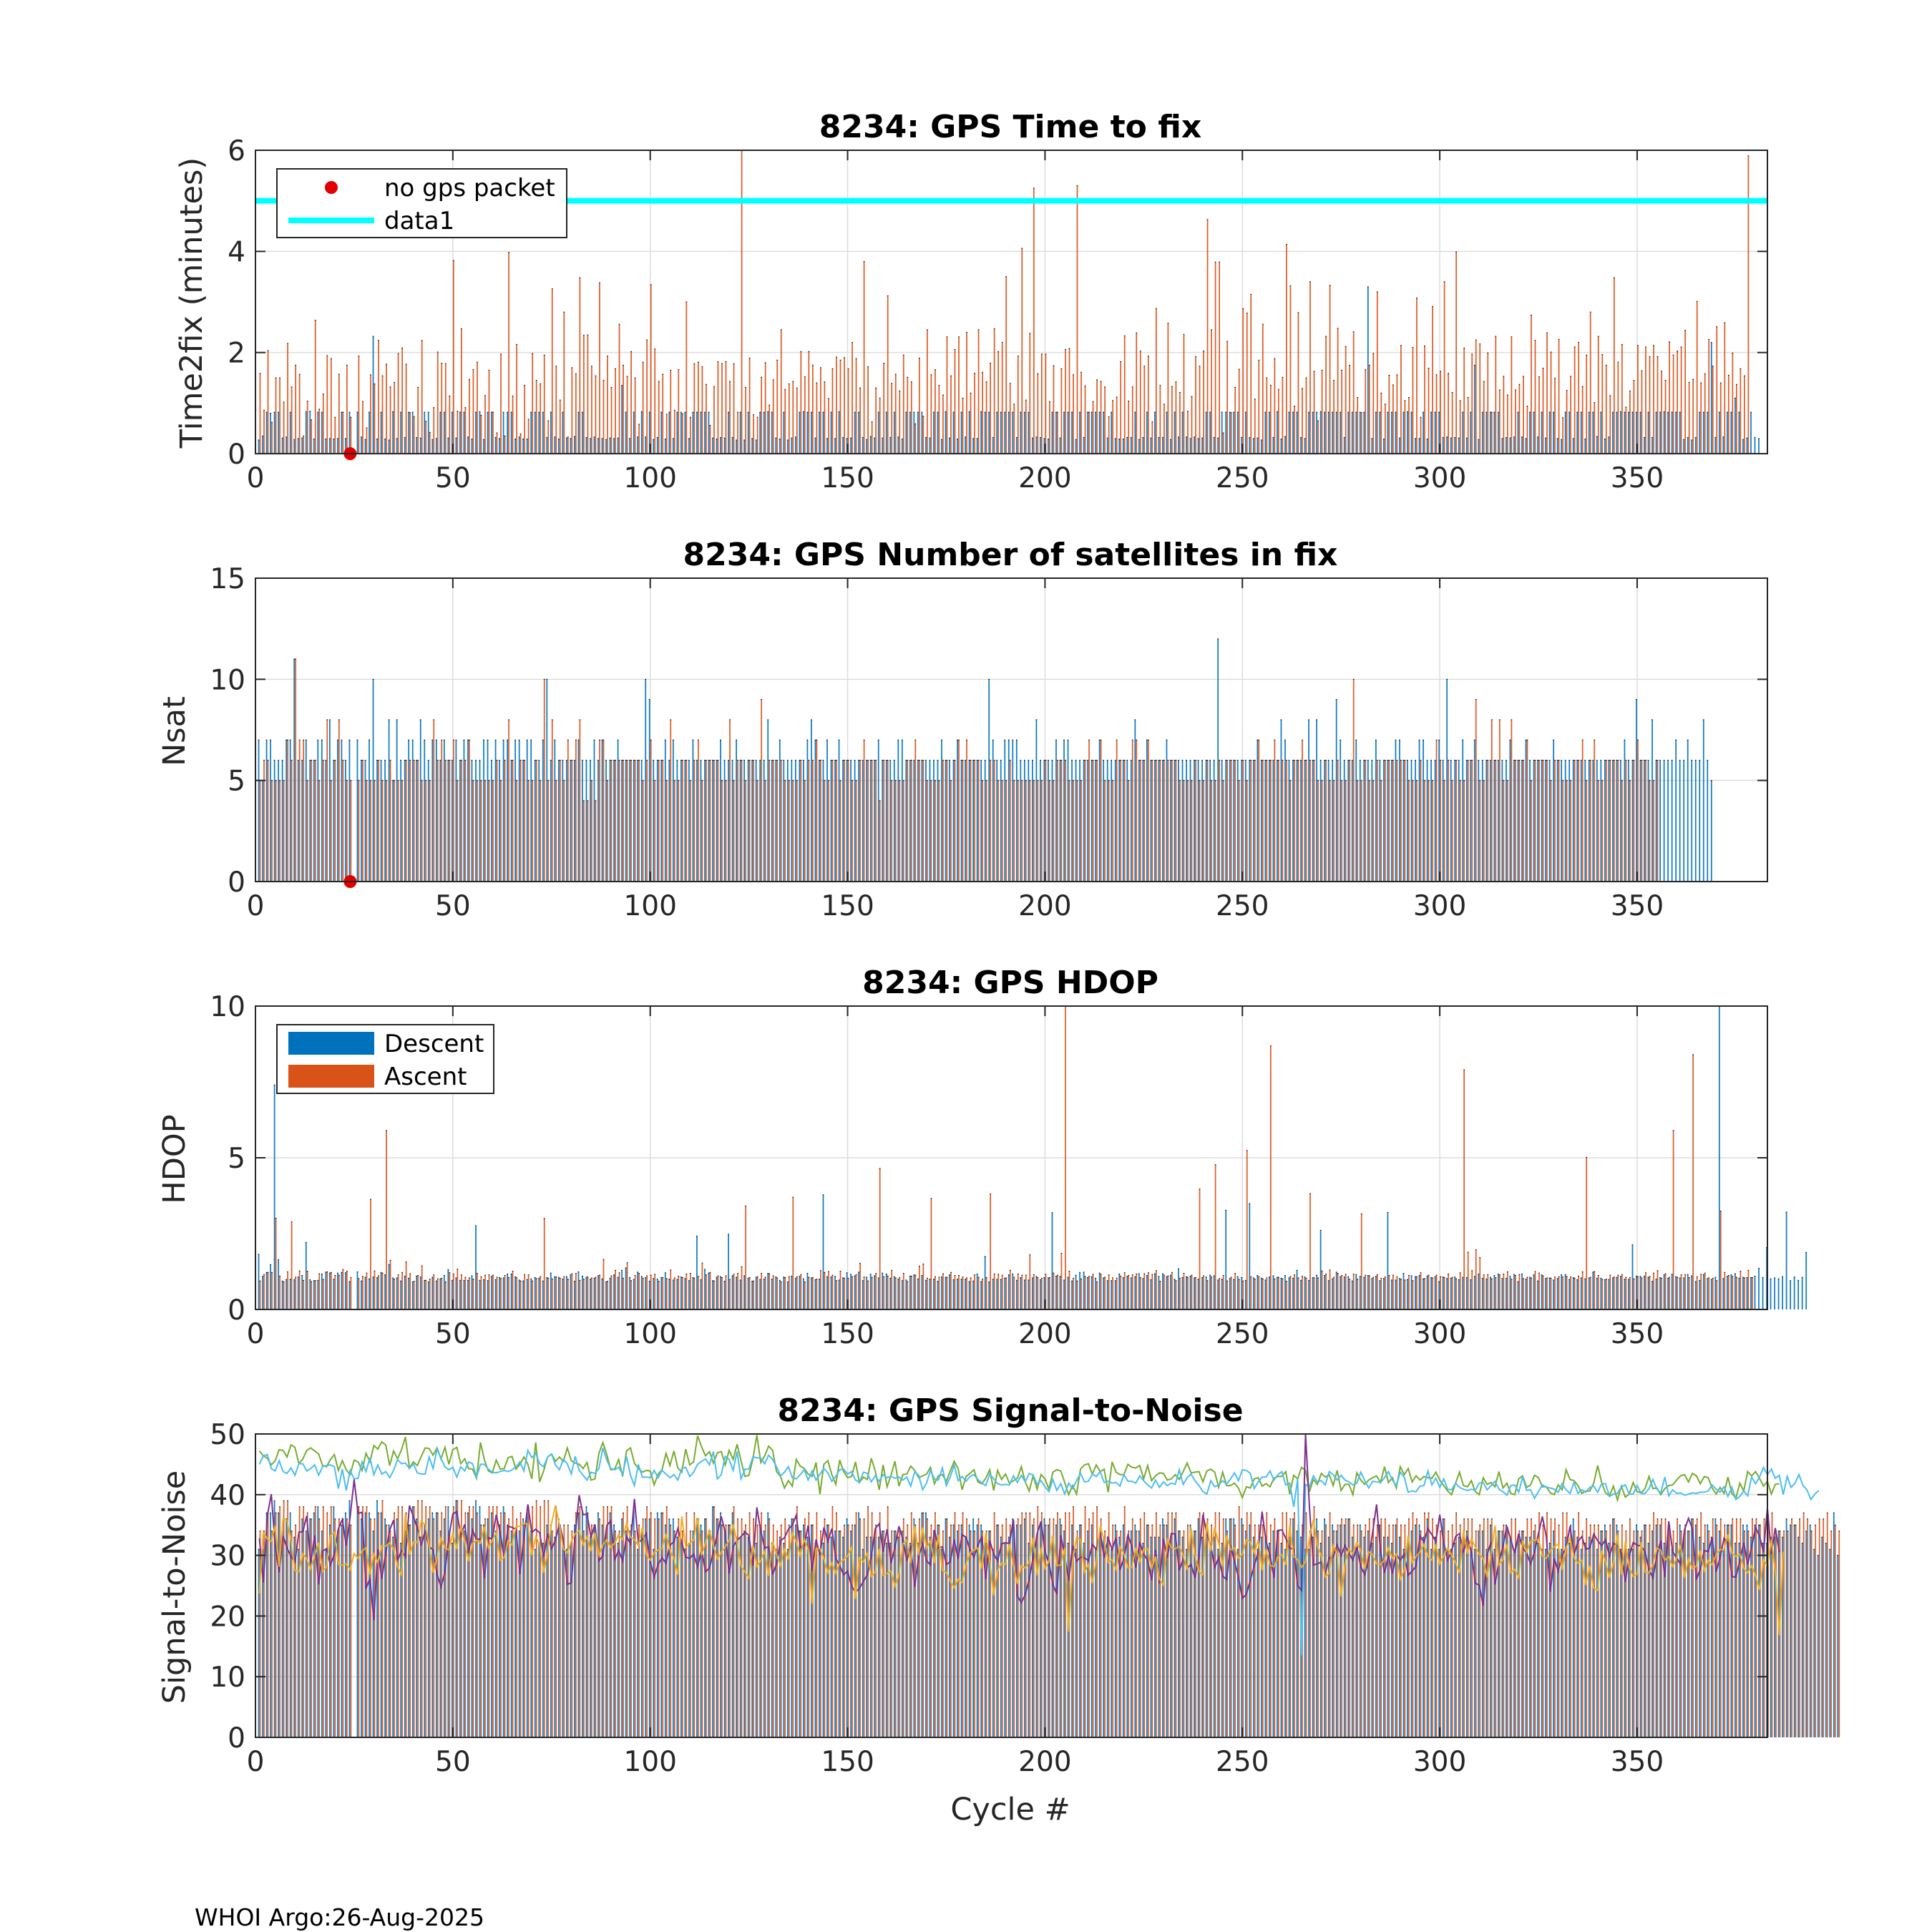  I want to click on x-tick-label: 200, so click(1044, 906).